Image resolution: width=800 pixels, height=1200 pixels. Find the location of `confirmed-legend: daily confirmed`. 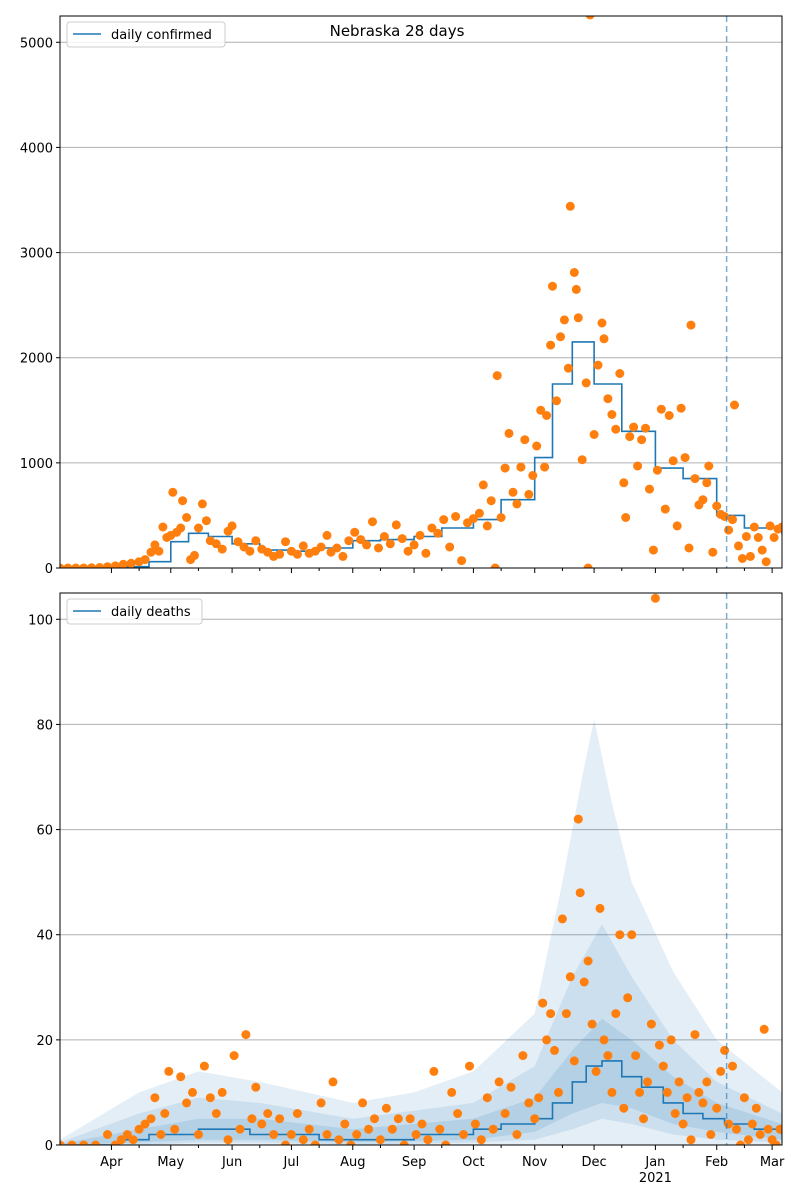

confirmed-legend: daily confirmed is located at coordinates (146, 34).